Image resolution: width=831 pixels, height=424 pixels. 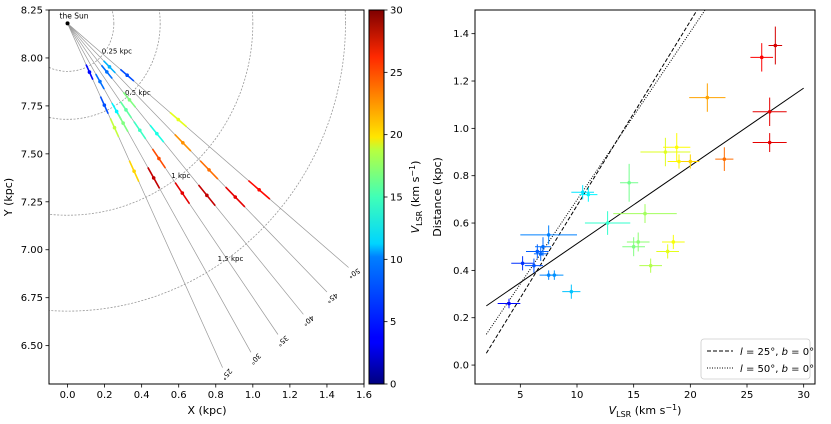 What do you see at coordinates (461, 224) in the screenshot?
I see `y-tick-label: 0.6` at bounding box center [461, 224].